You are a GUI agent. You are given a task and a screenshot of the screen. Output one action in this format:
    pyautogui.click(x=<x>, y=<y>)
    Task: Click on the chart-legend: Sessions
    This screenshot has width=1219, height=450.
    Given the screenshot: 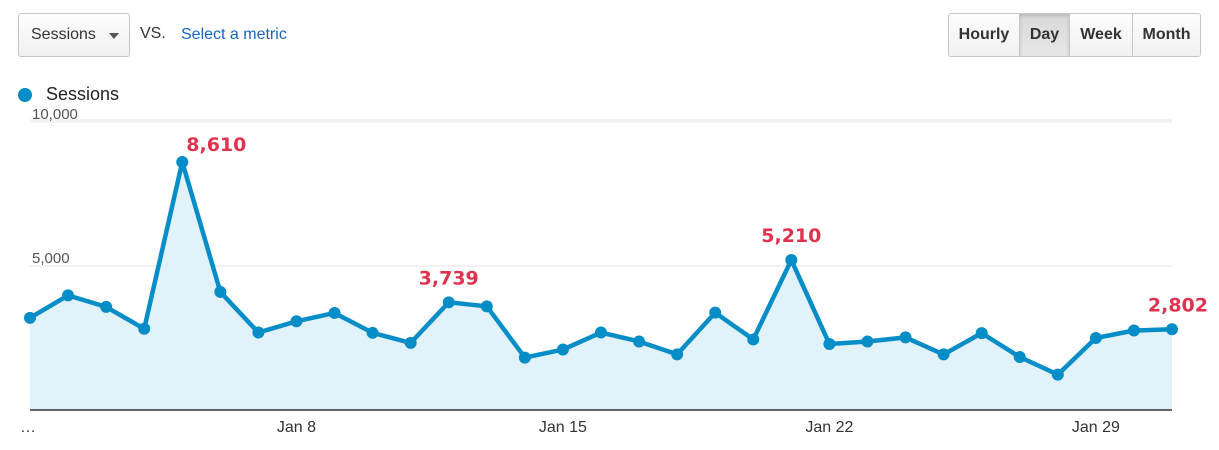 What is the action you would take?
    pyautogui.click(x=68, y=94)
    